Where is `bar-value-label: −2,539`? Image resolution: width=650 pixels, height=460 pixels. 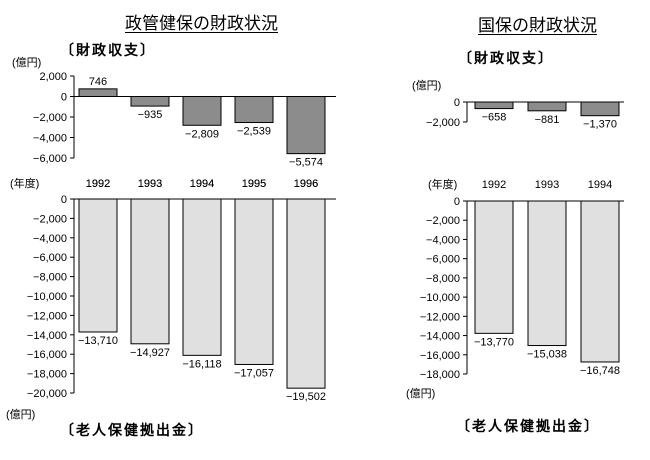 bar-value-label: −2,539 is located at coordinates (254, 132).